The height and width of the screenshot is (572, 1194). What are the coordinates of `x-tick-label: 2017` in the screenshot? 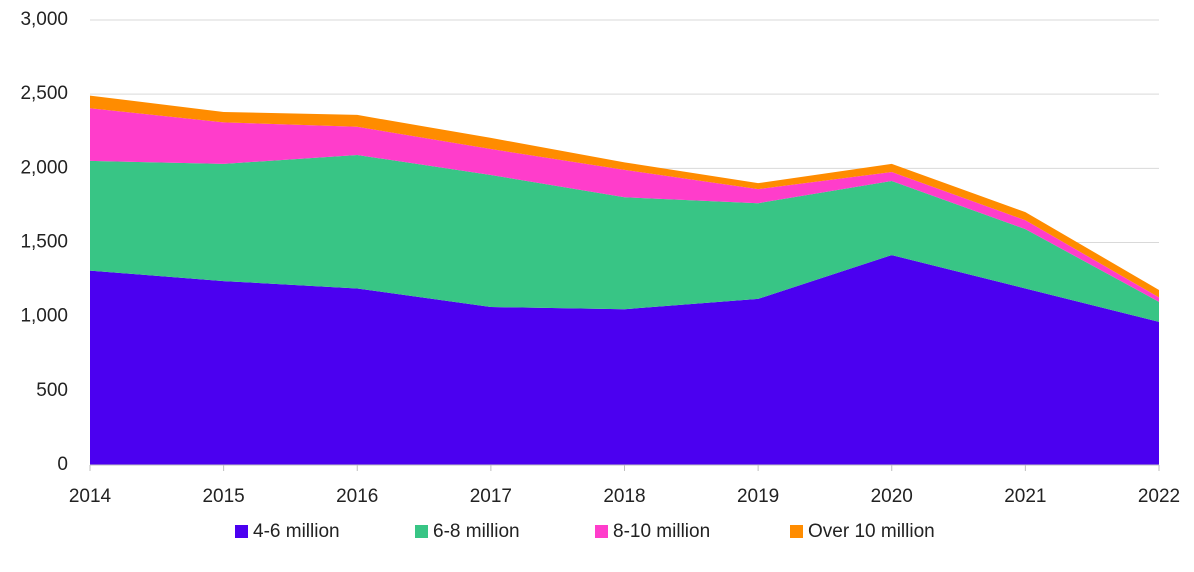 It's located at (491, 496).